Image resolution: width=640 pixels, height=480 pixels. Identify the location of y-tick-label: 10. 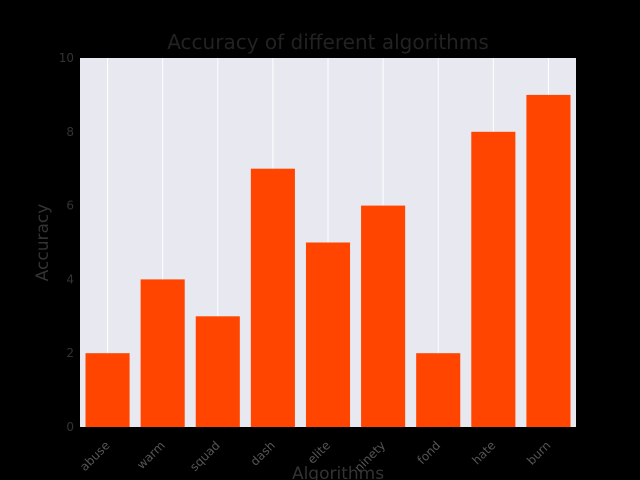
(66, 58).